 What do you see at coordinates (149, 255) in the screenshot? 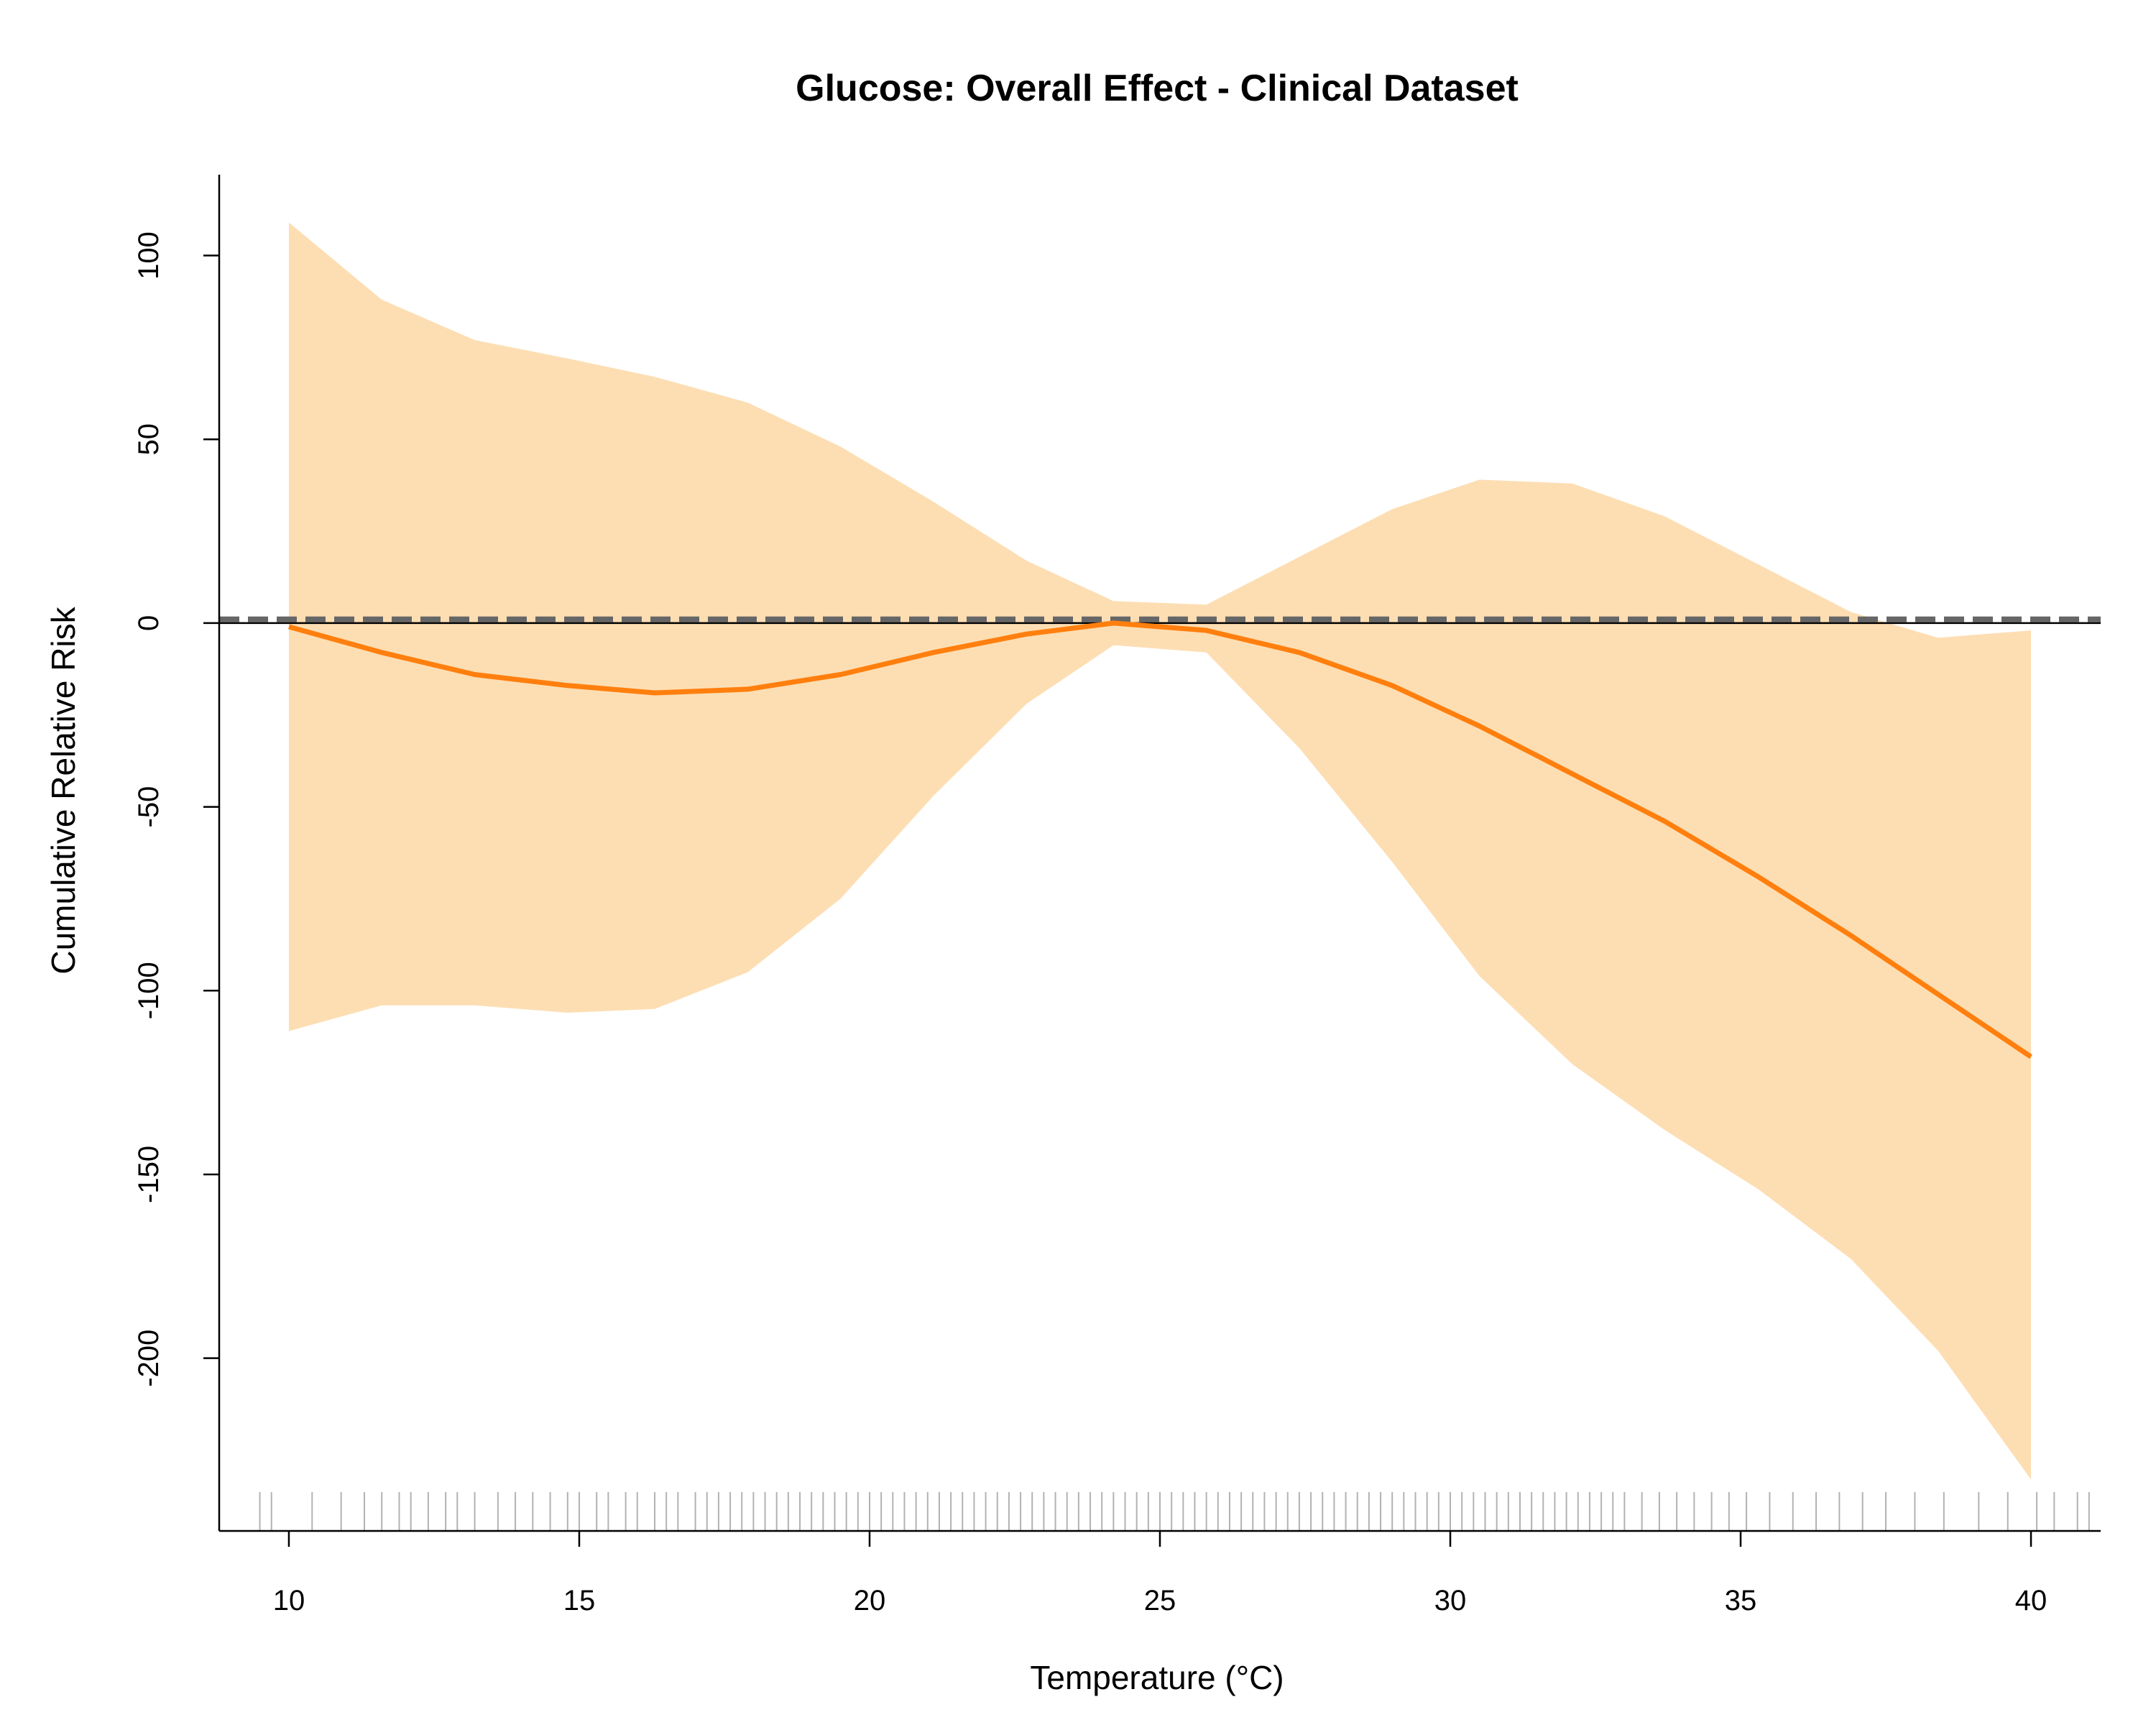
I see `y-tick-label: 100` at bounding box center [149, 255].